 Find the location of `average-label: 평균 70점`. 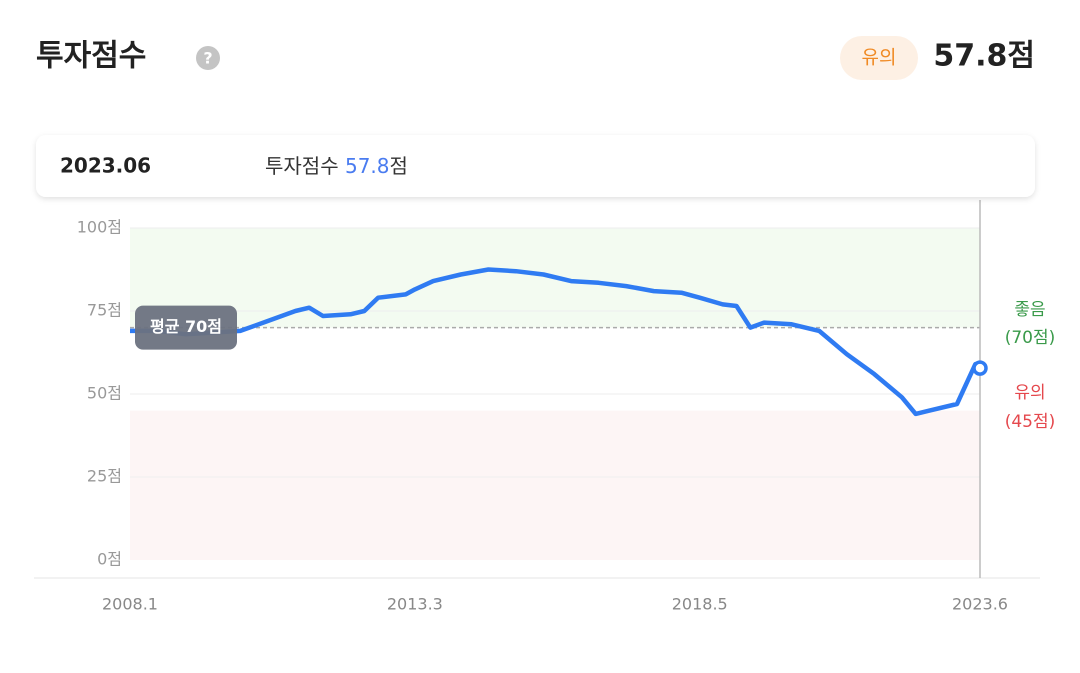

average-label: 평균 70점 is located at coordinates (186, 326).